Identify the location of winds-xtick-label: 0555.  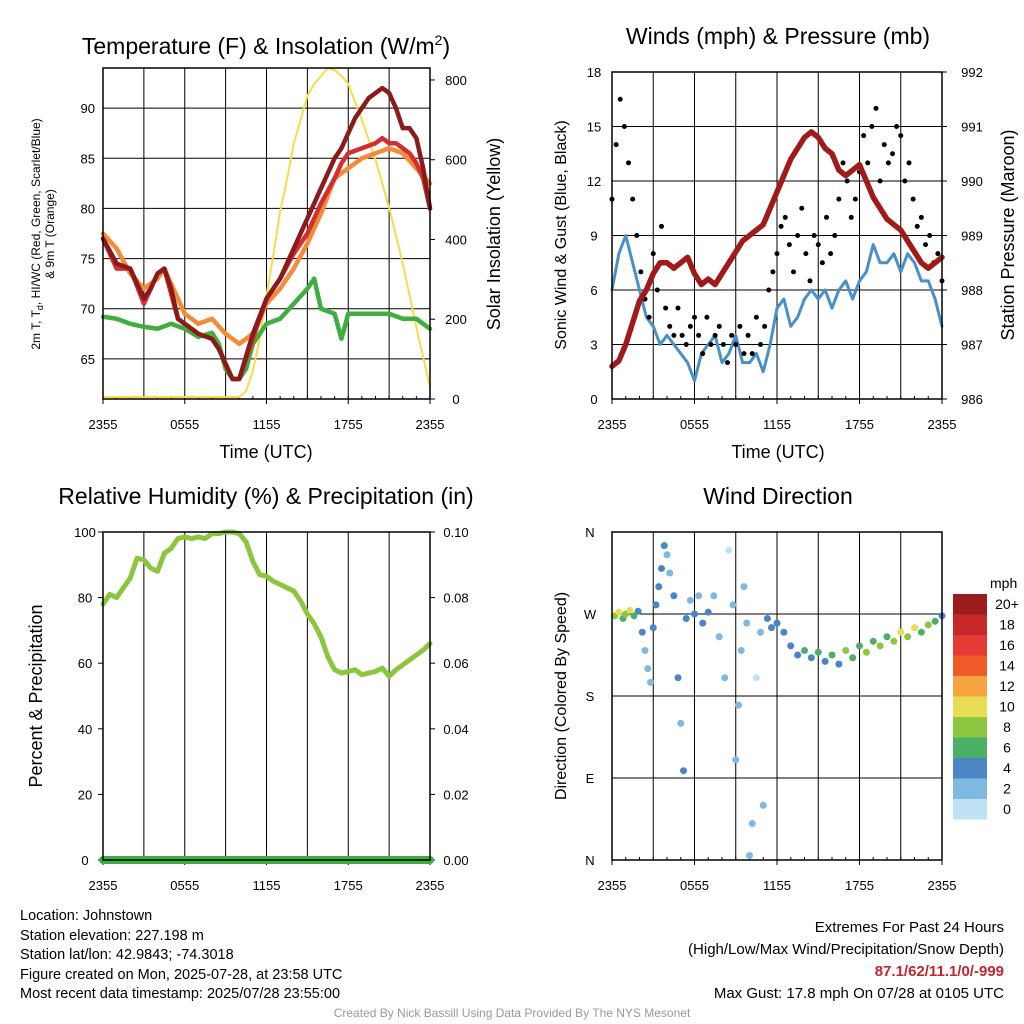
(694, 424).